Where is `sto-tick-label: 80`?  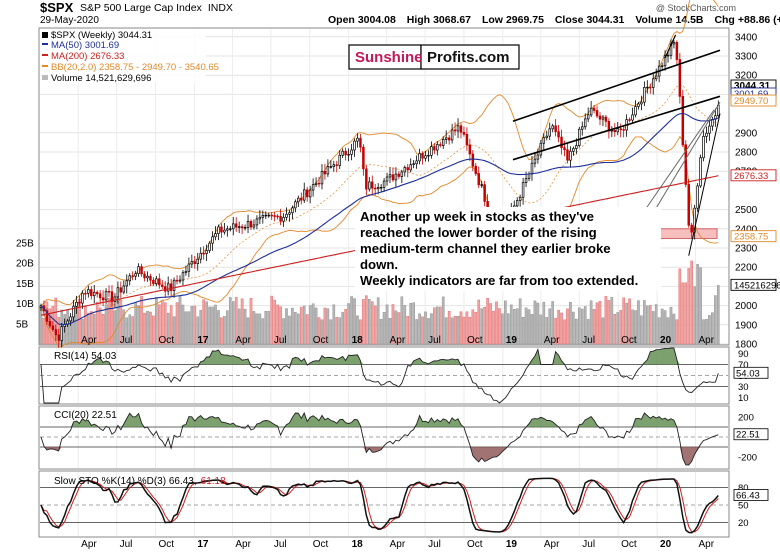 sto-tick-label: 80 is located at coordinates (743, 488).